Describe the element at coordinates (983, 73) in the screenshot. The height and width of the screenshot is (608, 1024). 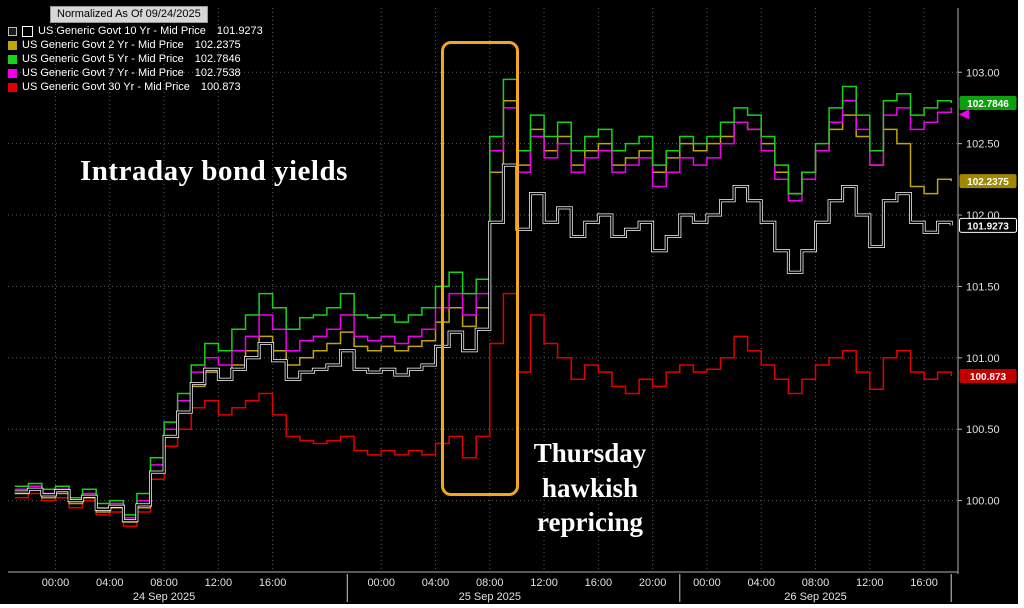
I see `y-tick-label: 103.00` at that location.